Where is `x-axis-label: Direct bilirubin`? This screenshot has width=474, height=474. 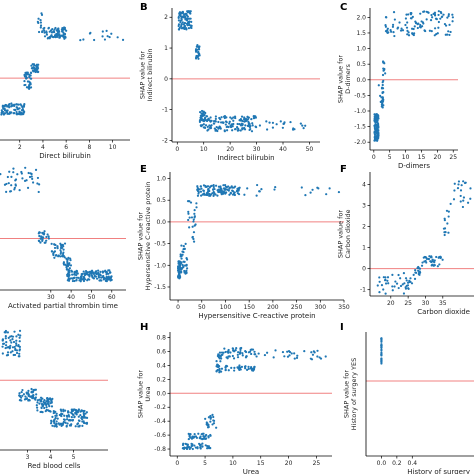 x-axis-label: Direct bilirubin is located at coordinates (65, 156).